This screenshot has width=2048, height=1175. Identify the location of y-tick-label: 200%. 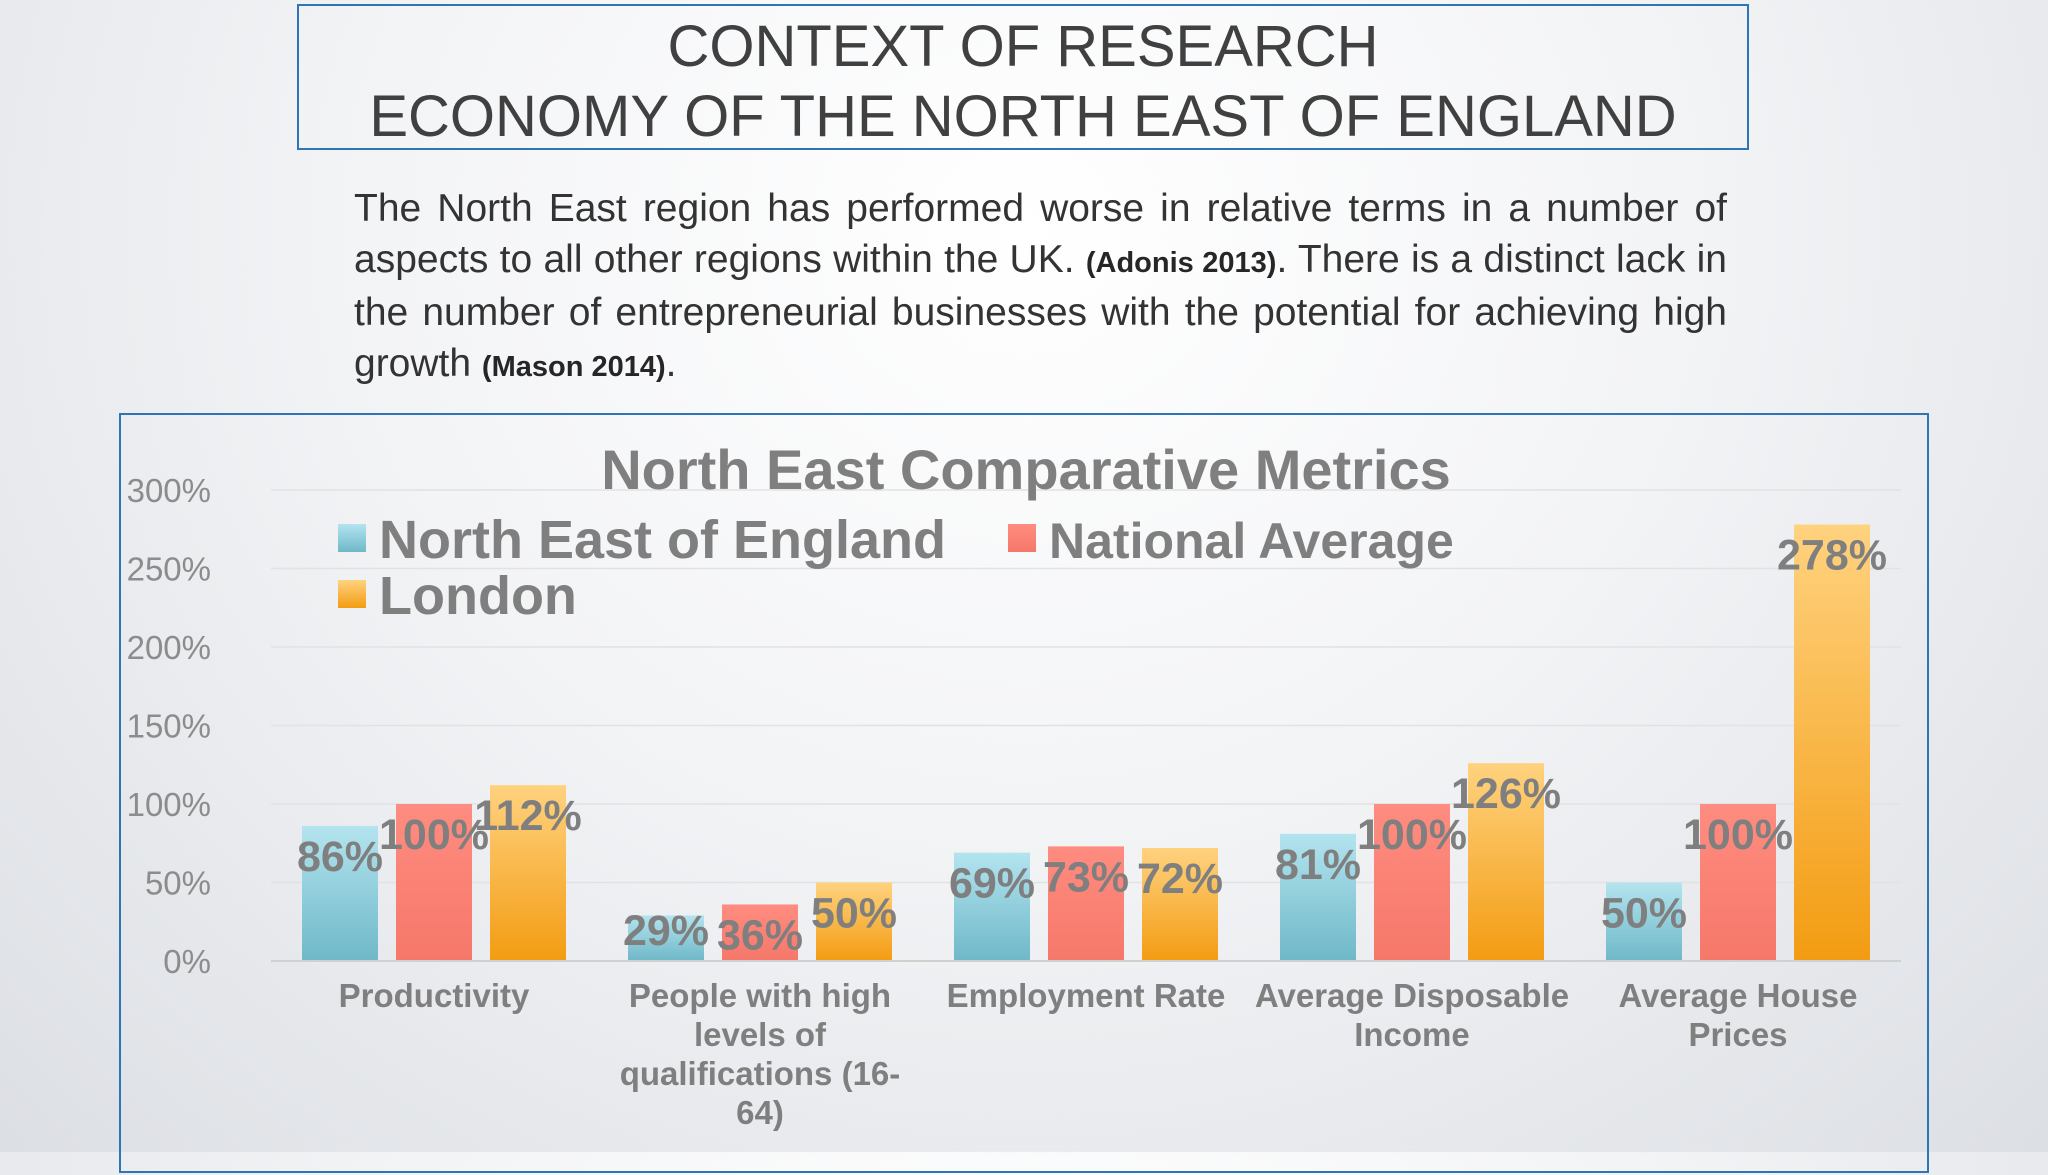
(169, 647).